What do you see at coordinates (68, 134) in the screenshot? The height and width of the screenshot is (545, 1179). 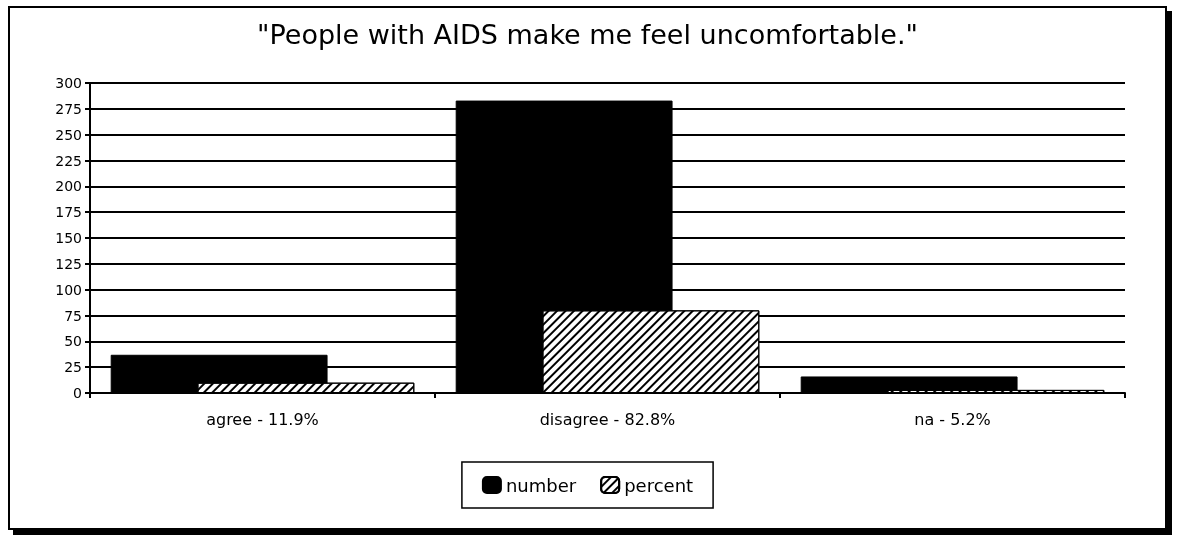 I see `y-tick-label: 250` at bounding box center [68, 134].